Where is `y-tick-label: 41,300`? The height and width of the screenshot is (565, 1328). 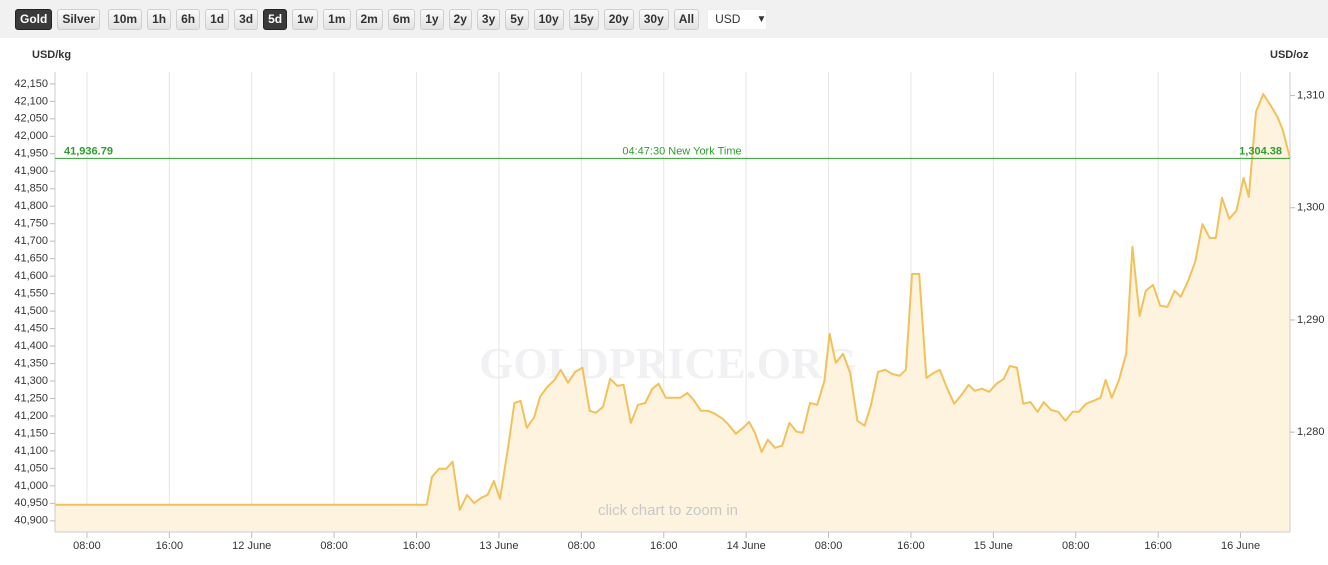
y-tick-label: 41,300 is located at coordinates (31, 381).